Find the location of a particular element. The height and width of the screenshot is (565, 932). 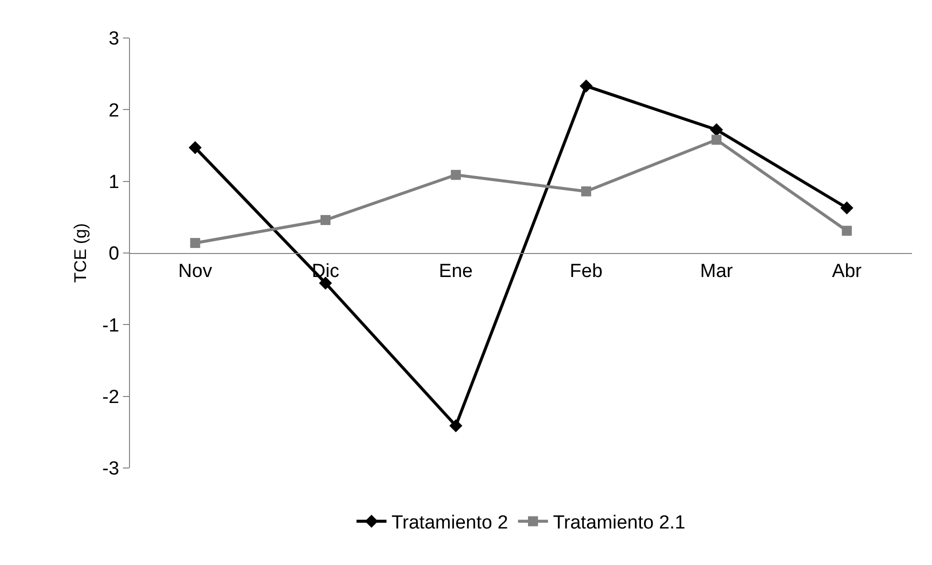

y-tick-label: 3 is located at coordinates (114, 39).